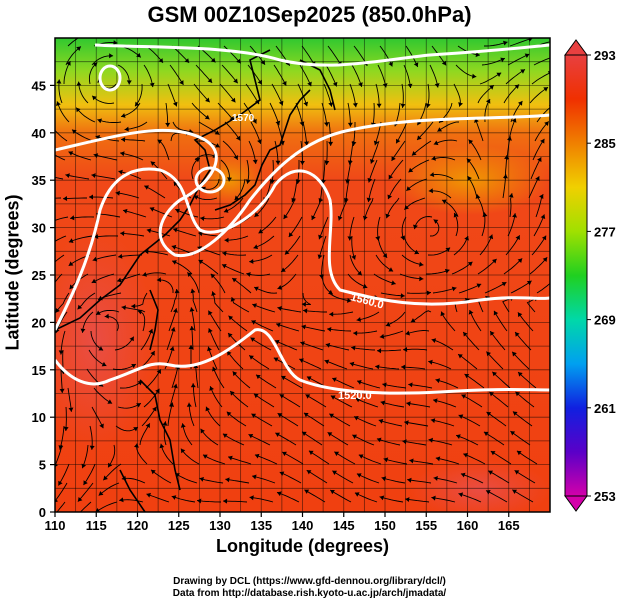  I want to click on x-tick-label: 130, so click(220, 525).